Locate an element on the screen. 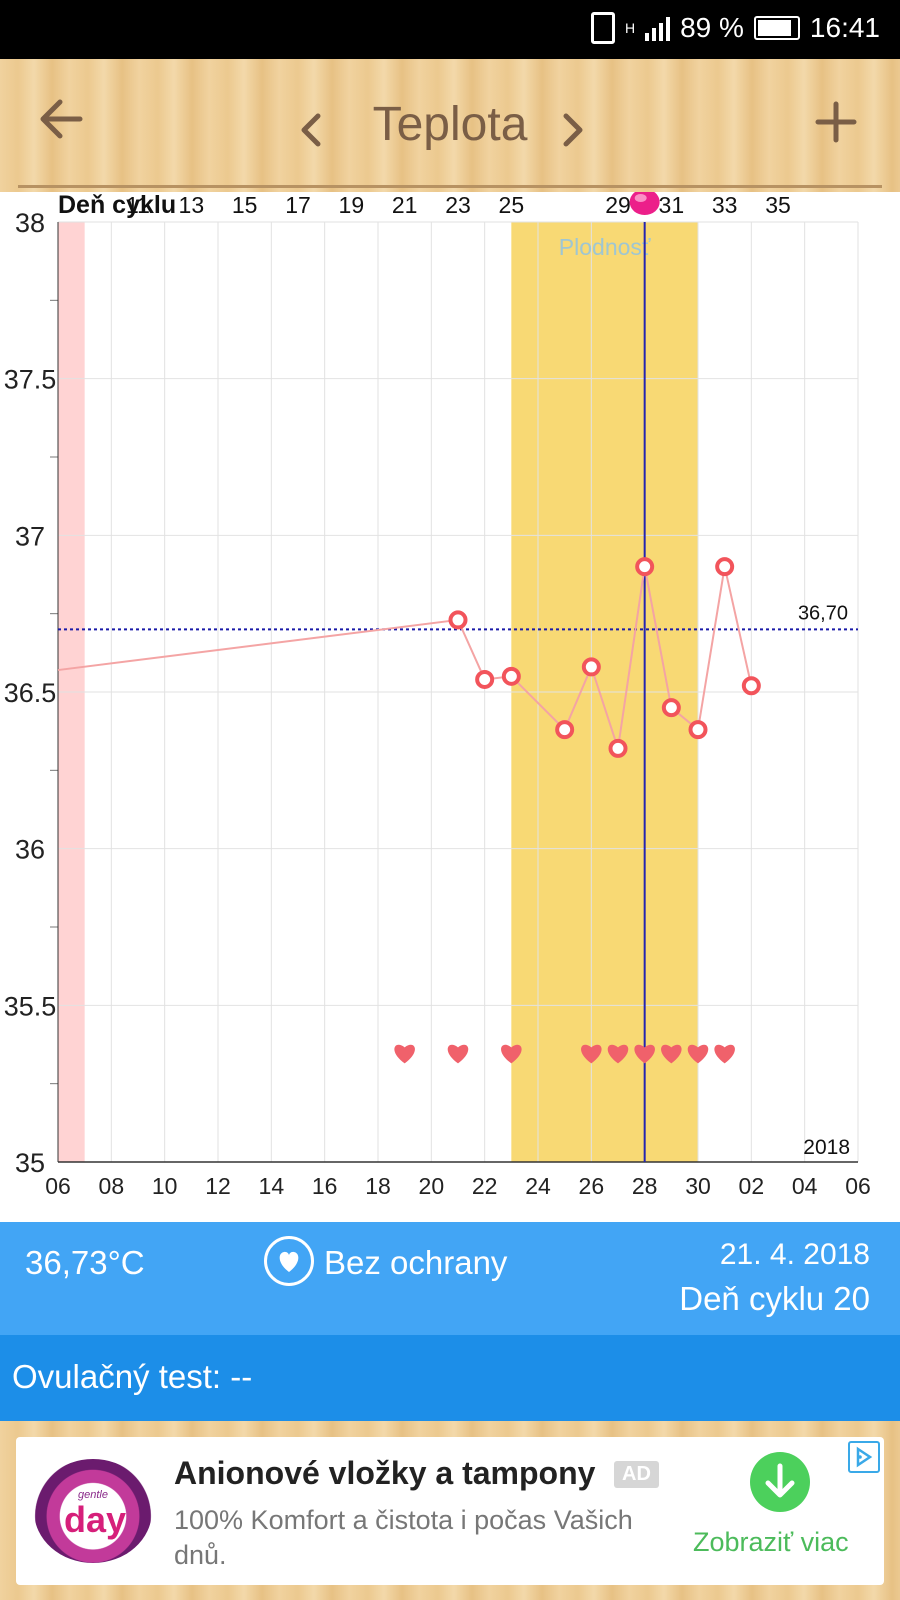  y-tick-label: 37.5 is located at coordinates (30, 380).